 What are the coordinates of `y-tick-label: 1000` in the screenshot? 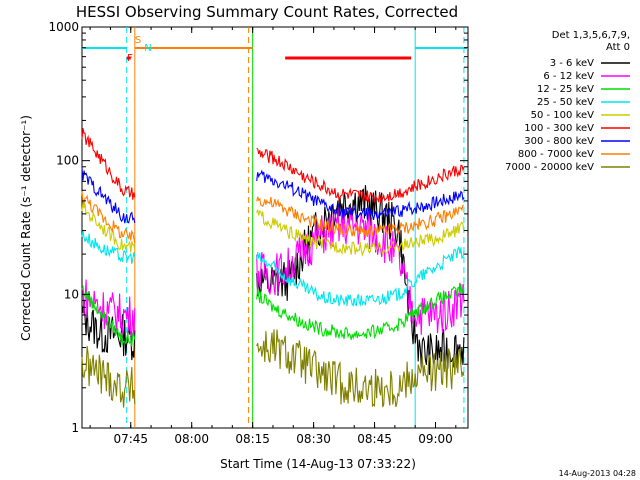 It's located at (63, 27).